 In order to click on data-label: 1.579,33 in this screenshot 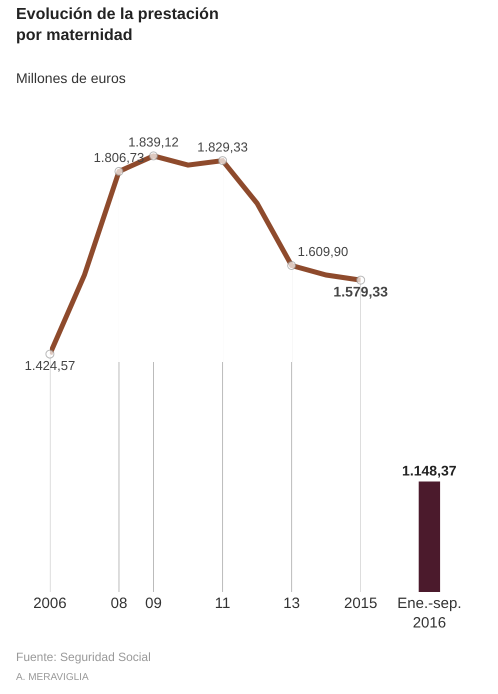, I will do `click(360, 292)`.